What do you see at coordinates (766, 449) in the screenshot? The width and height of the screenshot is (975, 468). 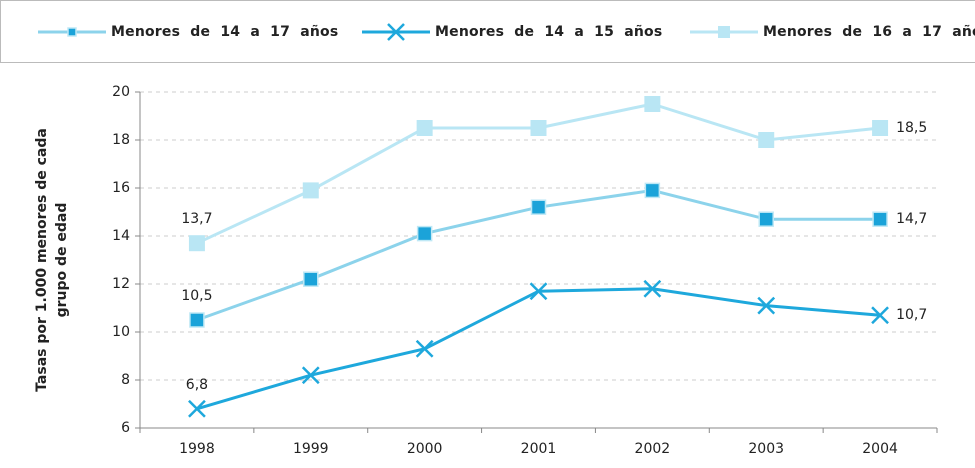 I see `x-tick-label: 2003` at bounding box center [766, 449].